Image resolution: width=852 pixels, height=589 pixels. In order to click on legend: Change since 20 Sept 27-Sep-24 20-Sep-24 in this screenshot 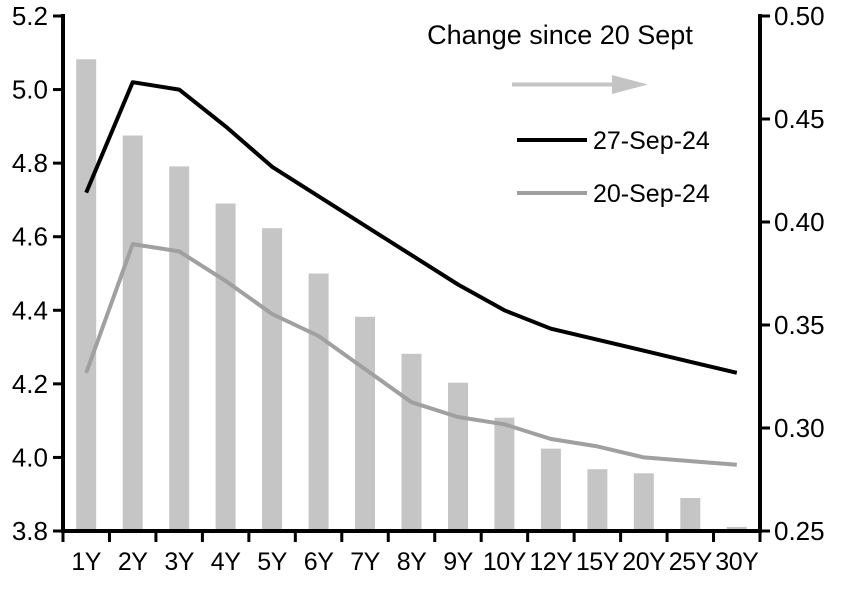, I will do `click(568, 114)`.